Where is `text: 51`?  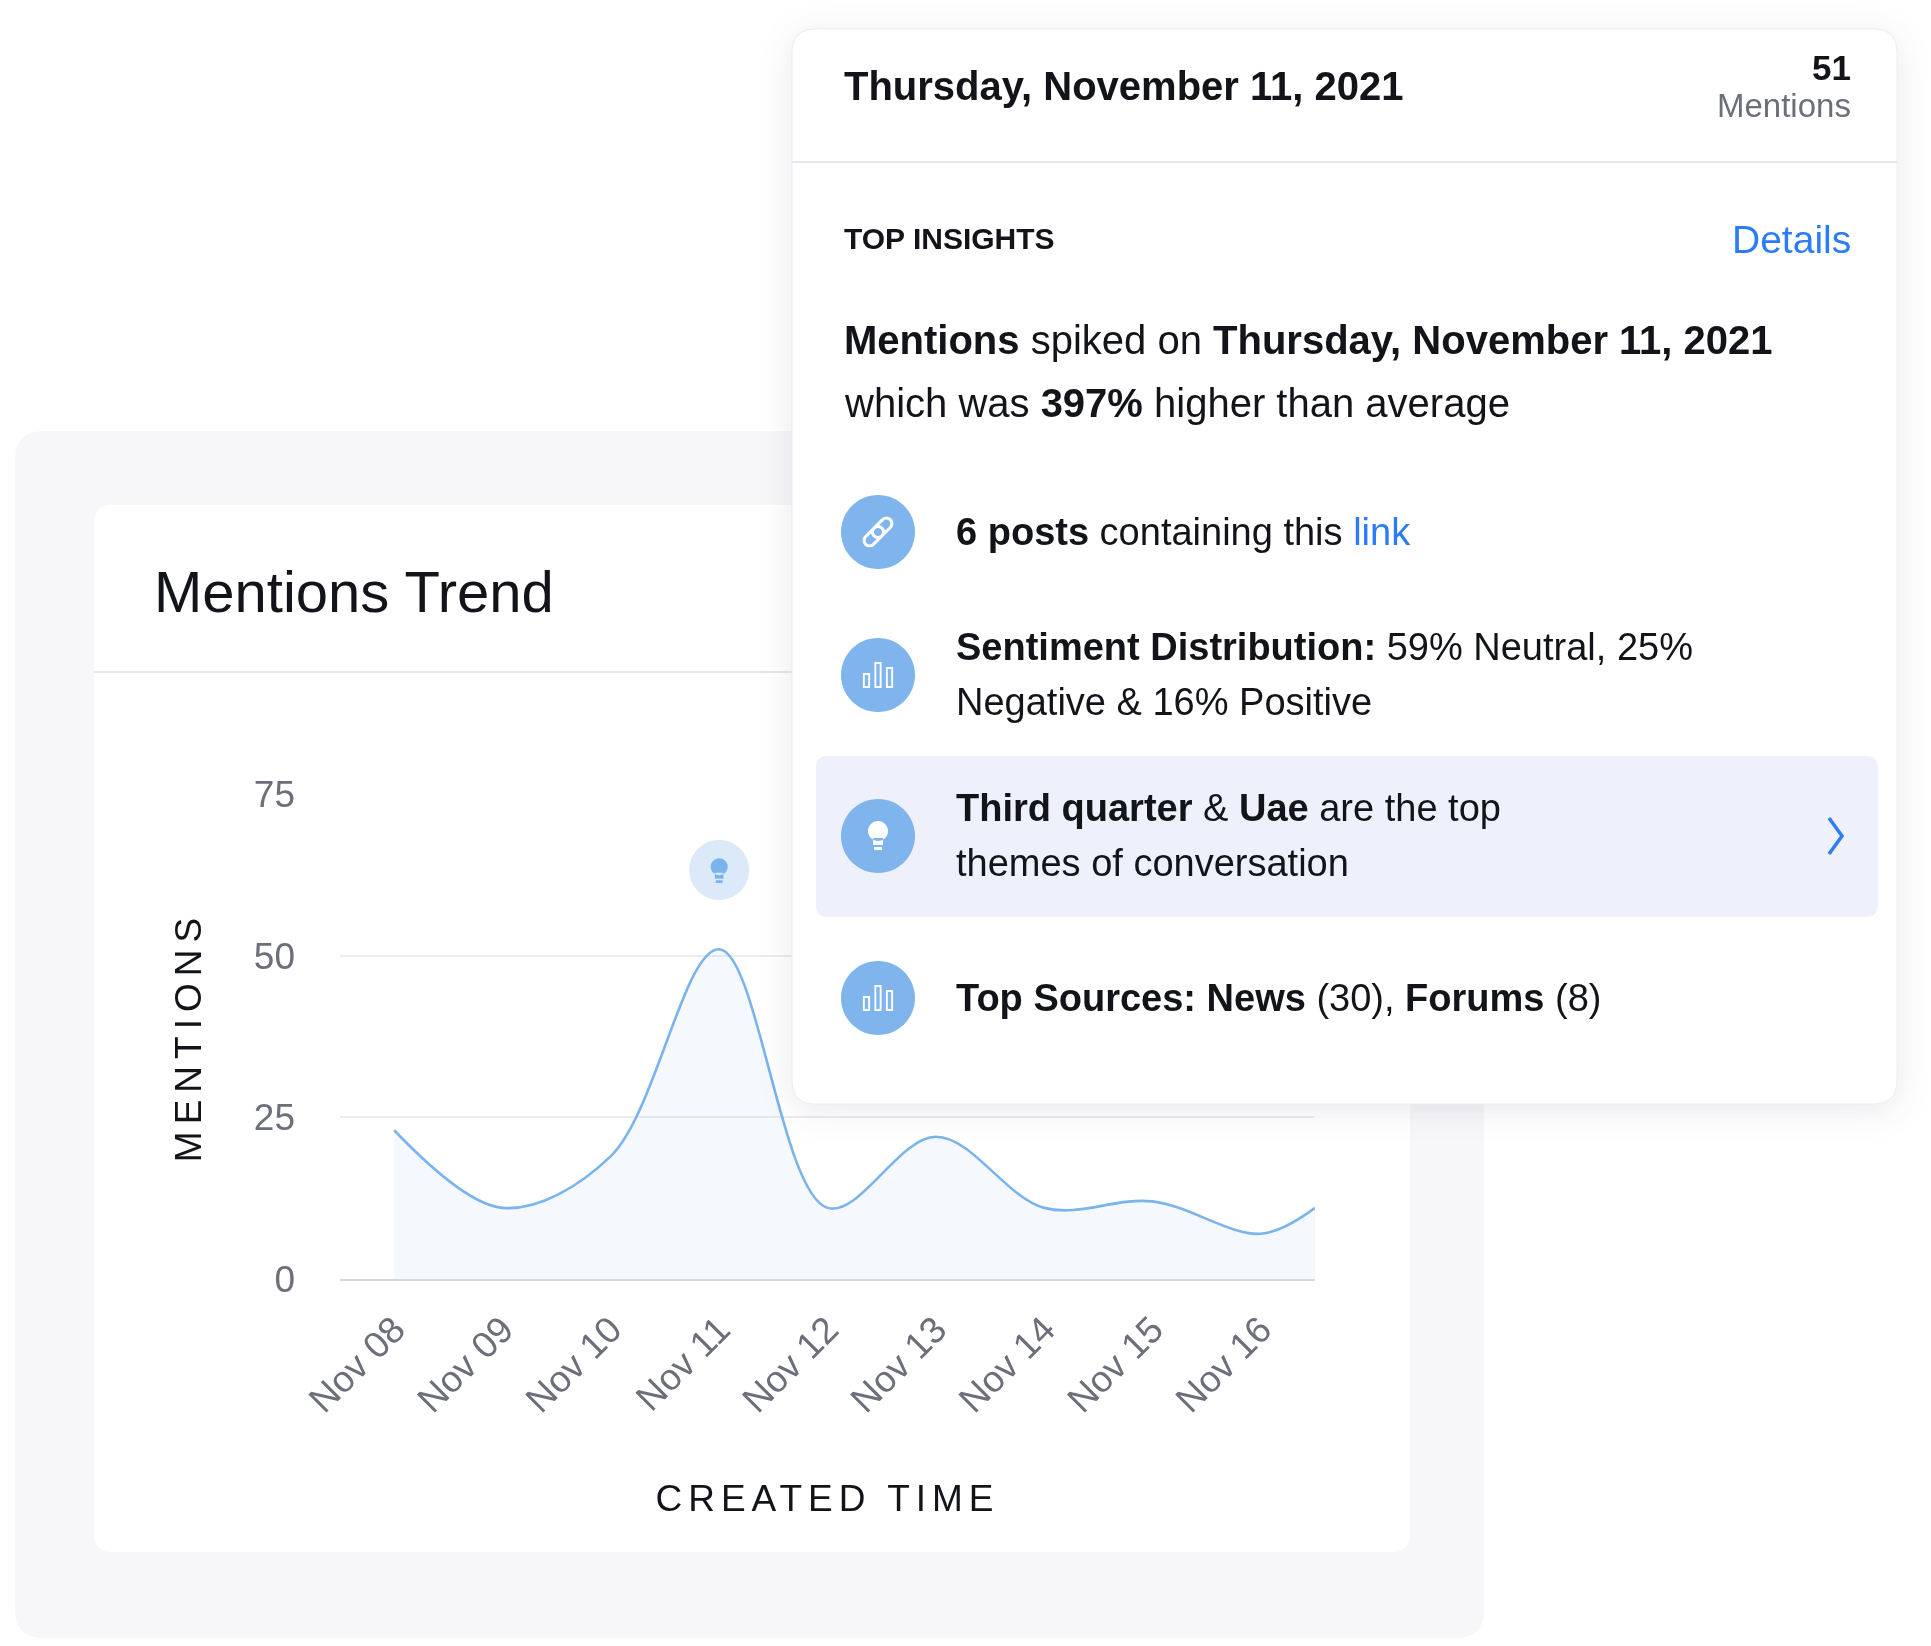 text: 51 is located at coordinates (1831, 67).